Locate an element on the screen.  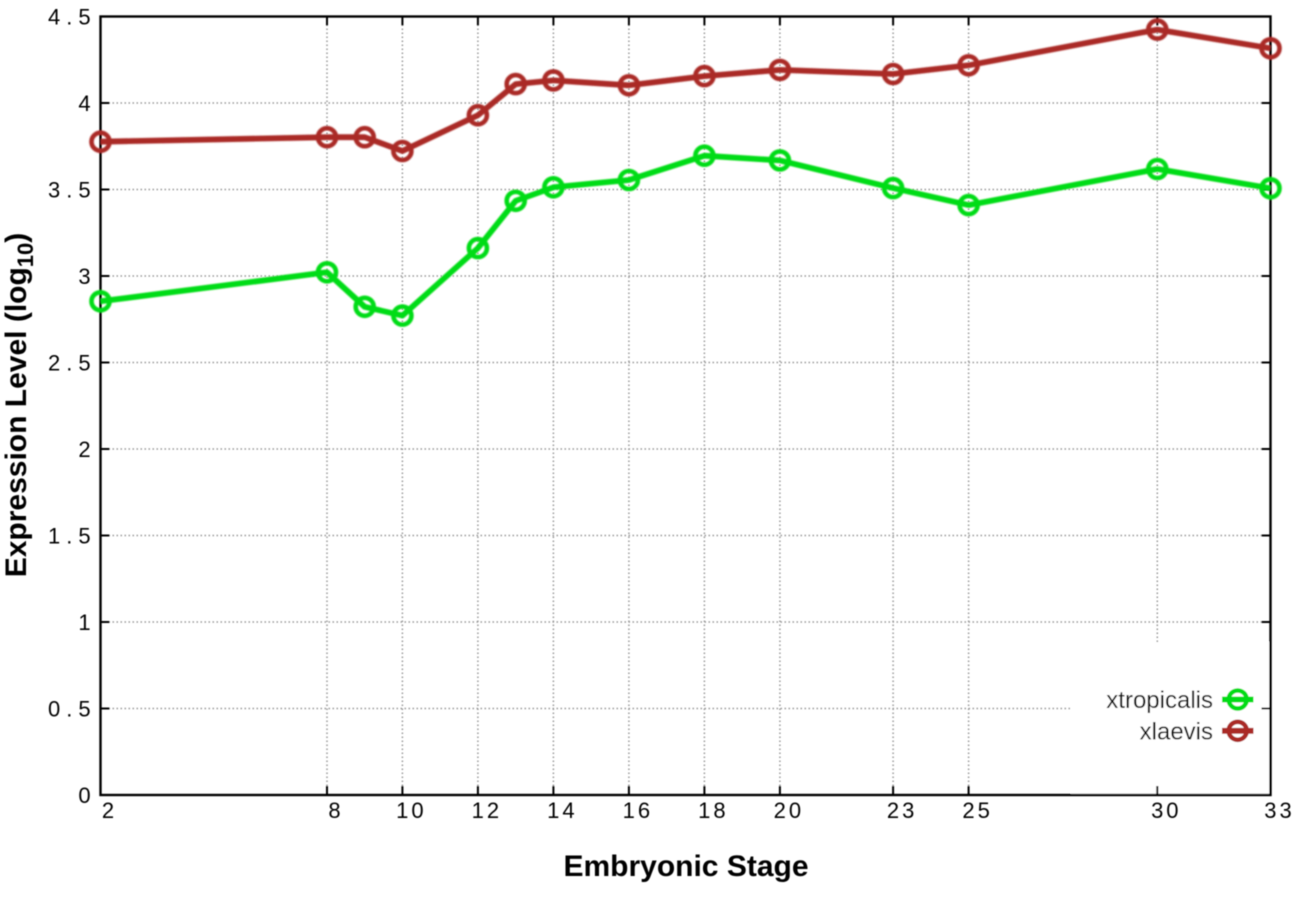
svg-text: xlaevis is located at coordinates (1176, 731).